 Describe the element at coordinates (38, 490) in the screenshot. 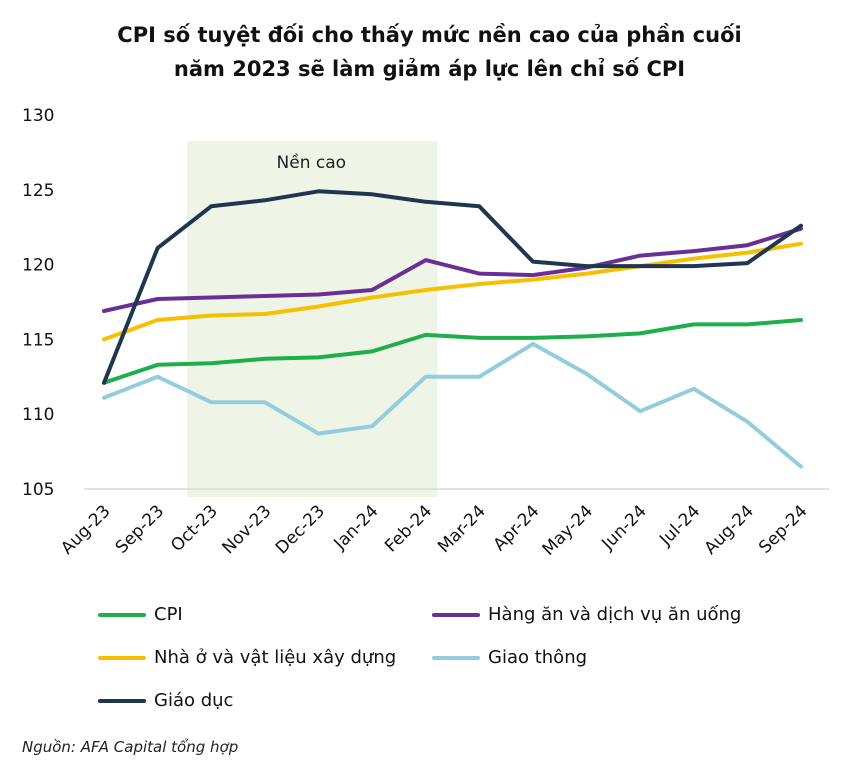

I see `y-tick-label: 105` at that location.